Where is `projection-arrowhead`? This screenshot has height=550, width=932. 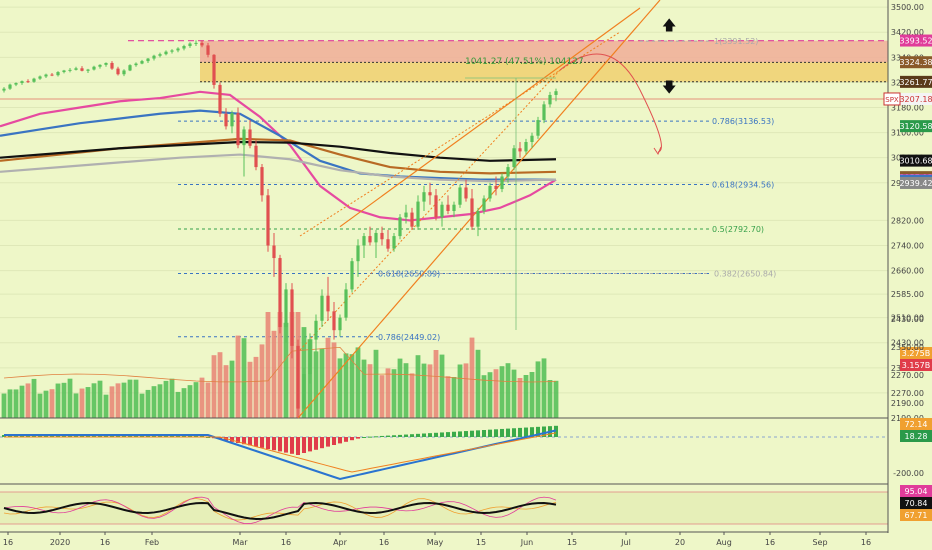
projection-arrowhead is located at coordinates (657, 151).